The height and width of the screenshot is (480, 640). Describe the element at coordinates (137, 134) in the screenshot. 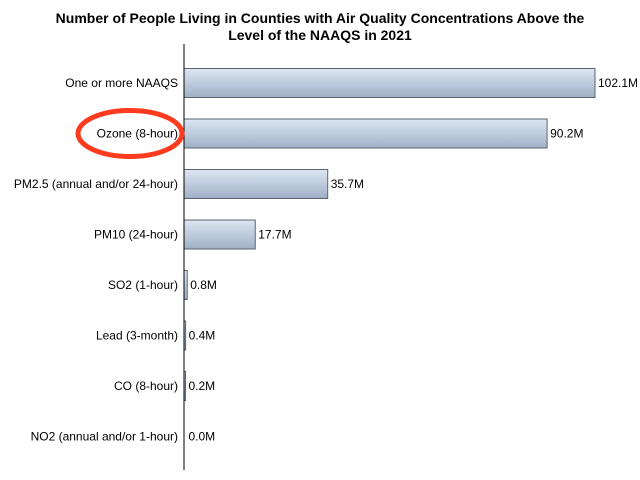

I see `category-label: Ozone (8-hour)` at that location.